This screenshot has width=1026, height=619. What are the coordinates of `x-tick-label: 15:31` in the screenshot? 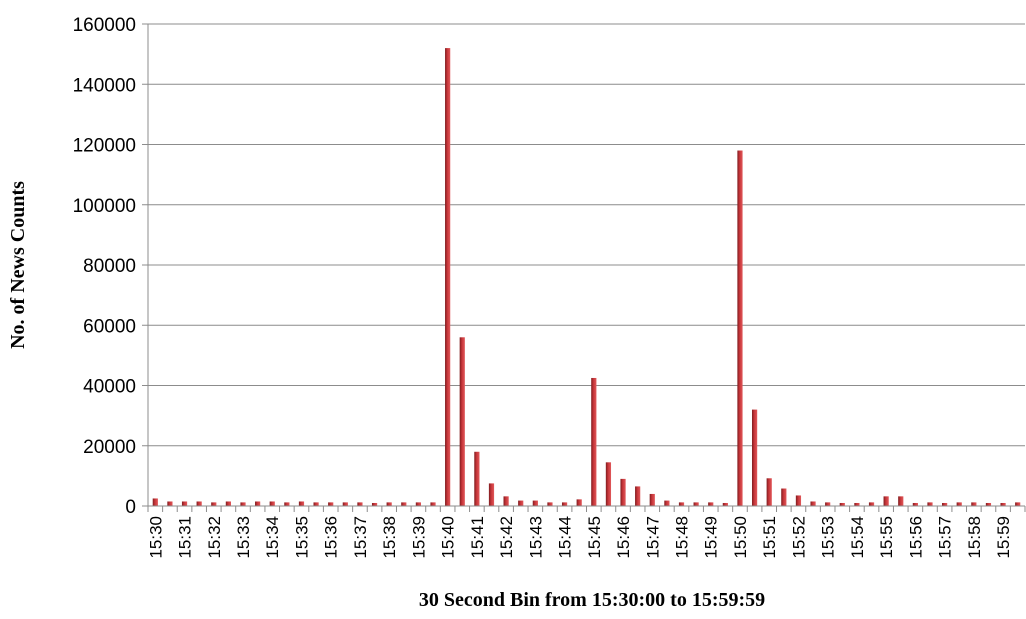 It's located at (185, 537).